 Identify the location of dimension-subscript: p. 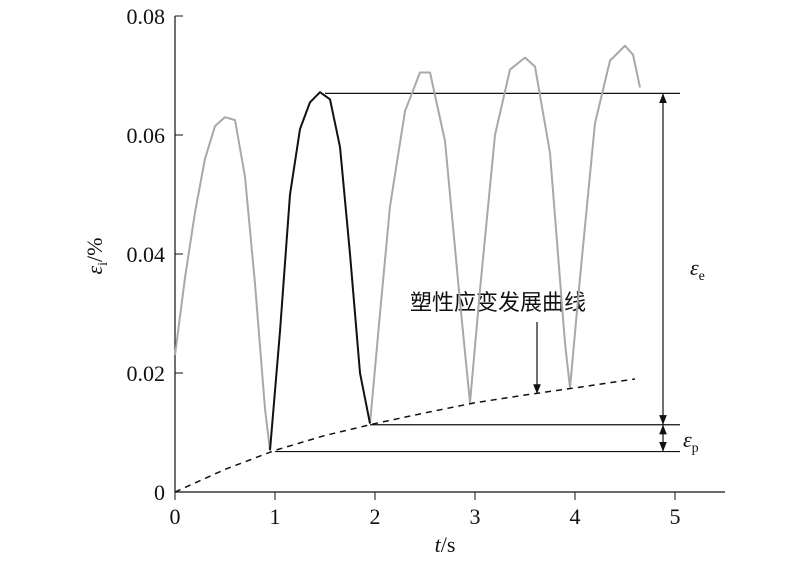
(695, 448).